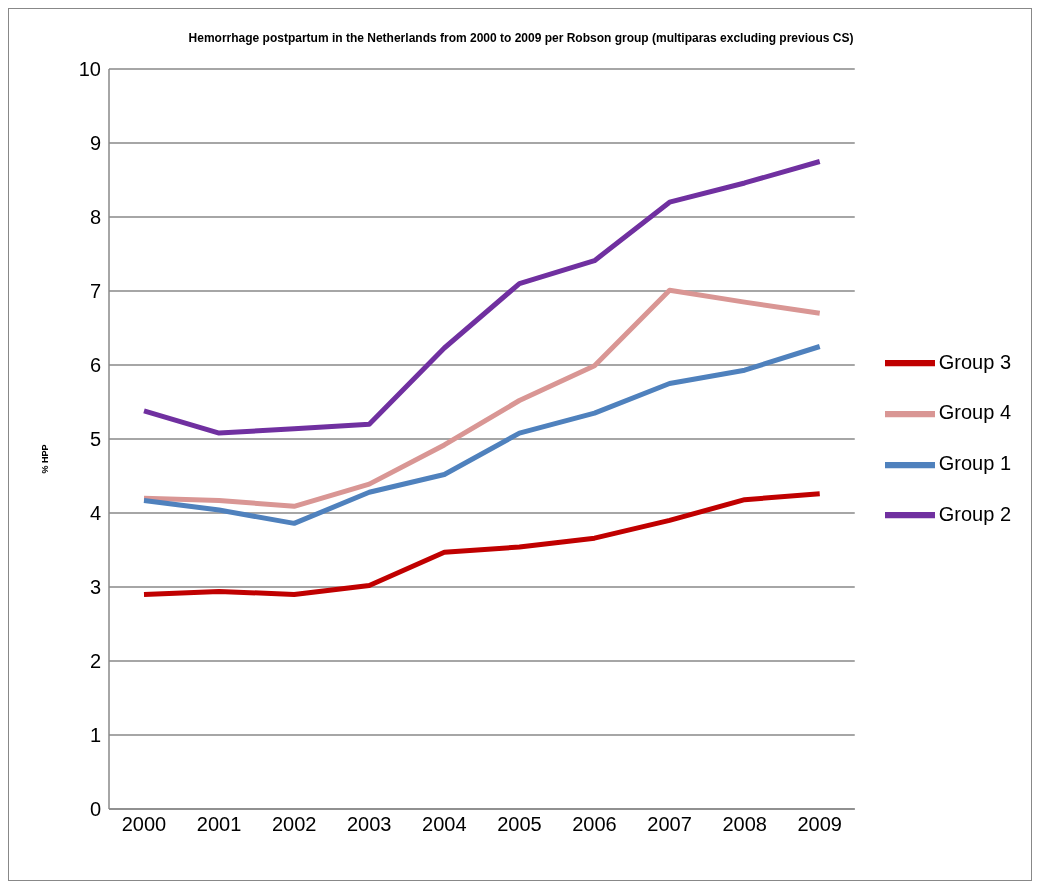  I want to click on x-tick-label: 2006, so click(594, 824).